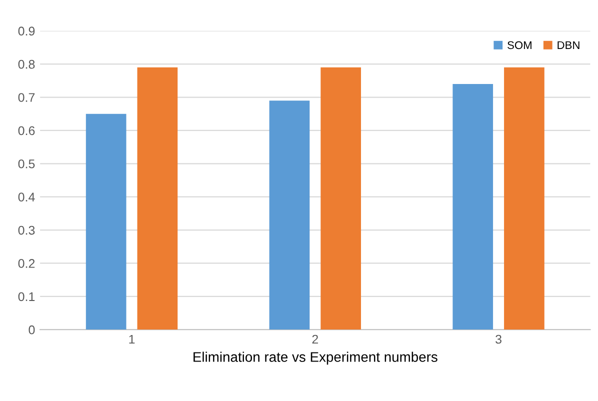  I want to click on legend-label: DBN, so click(569, 45).